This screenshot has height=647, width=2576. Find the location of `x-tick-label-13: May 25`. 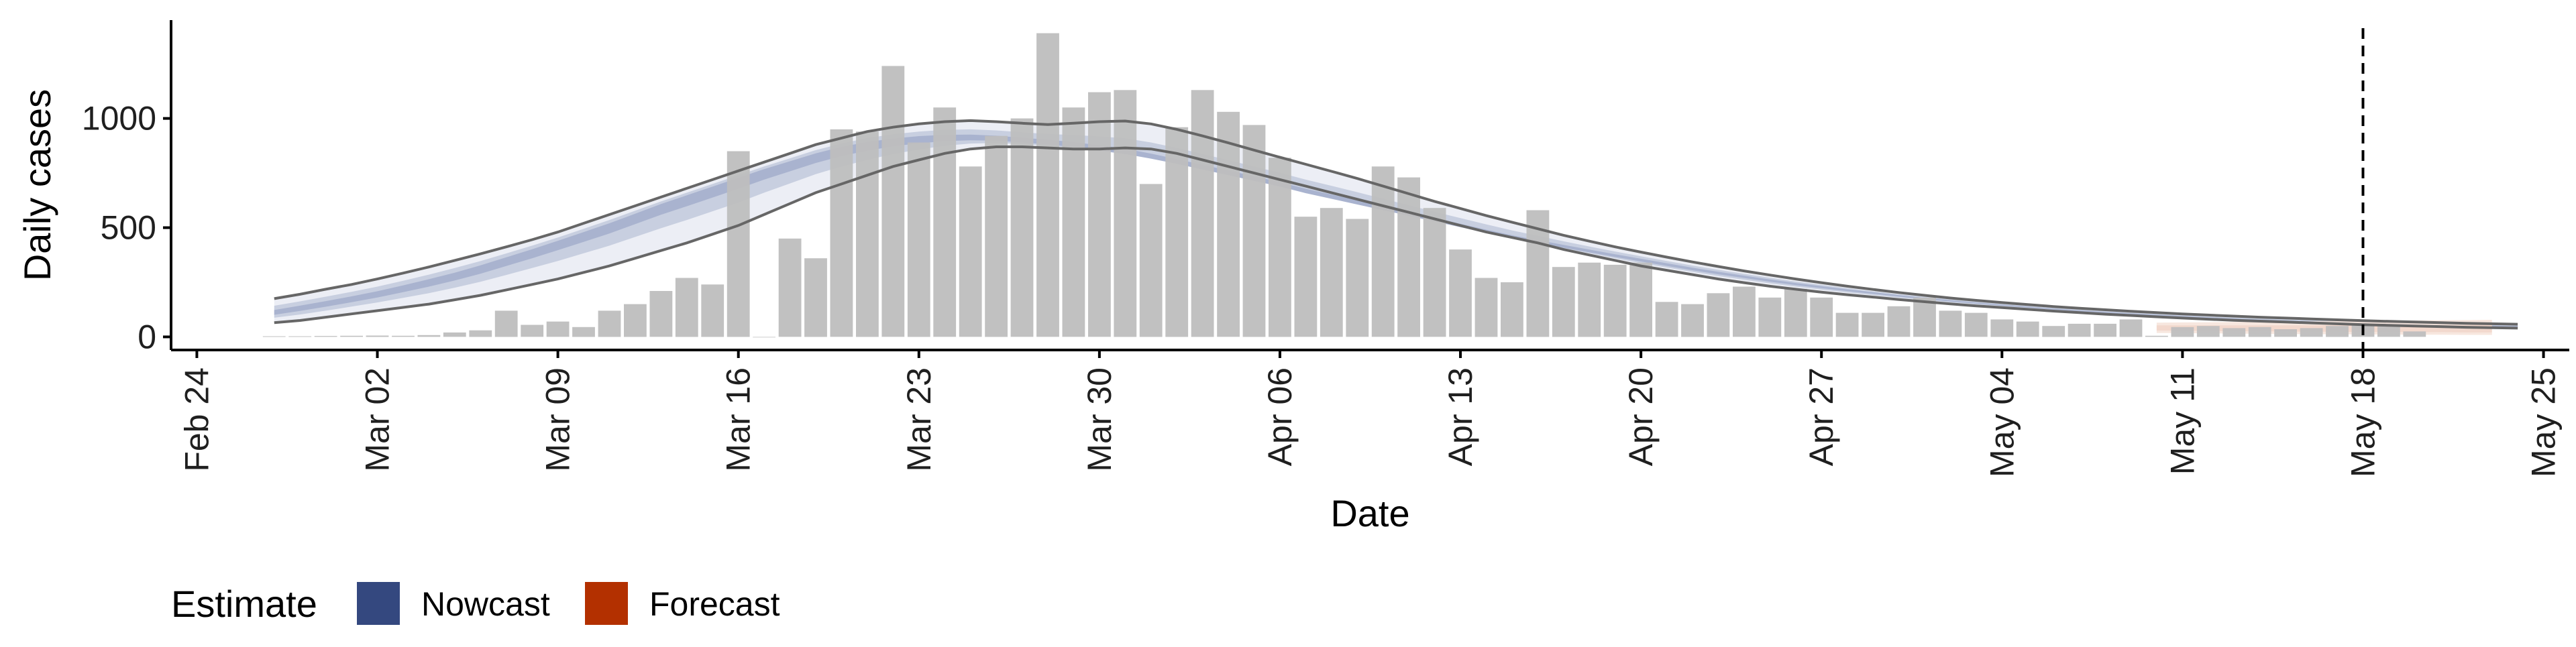

x-tick-label-13: May 25 is located at coordinates (2544, 422).